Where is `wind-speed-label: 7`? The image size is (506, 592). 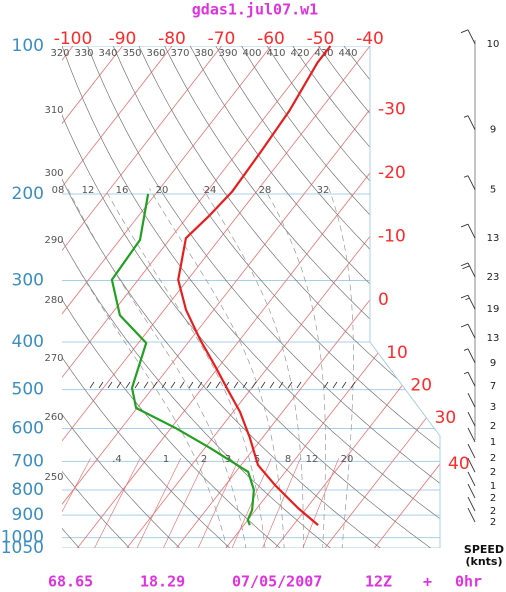
wind-speed-label: 7 is located at coordinates (493, 386).